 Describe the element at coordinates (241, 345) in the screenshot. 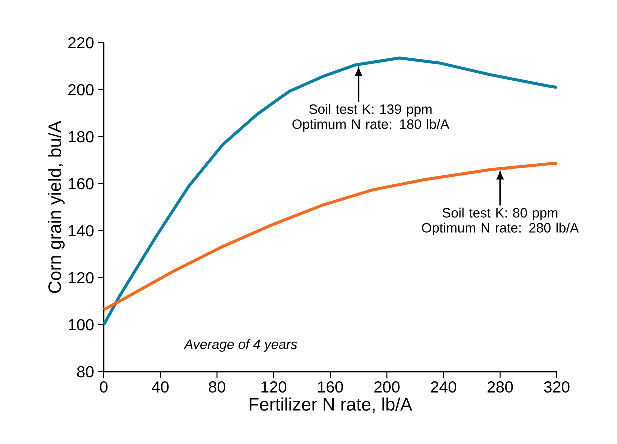

I see `annotation: Average of 4 years` at that location.